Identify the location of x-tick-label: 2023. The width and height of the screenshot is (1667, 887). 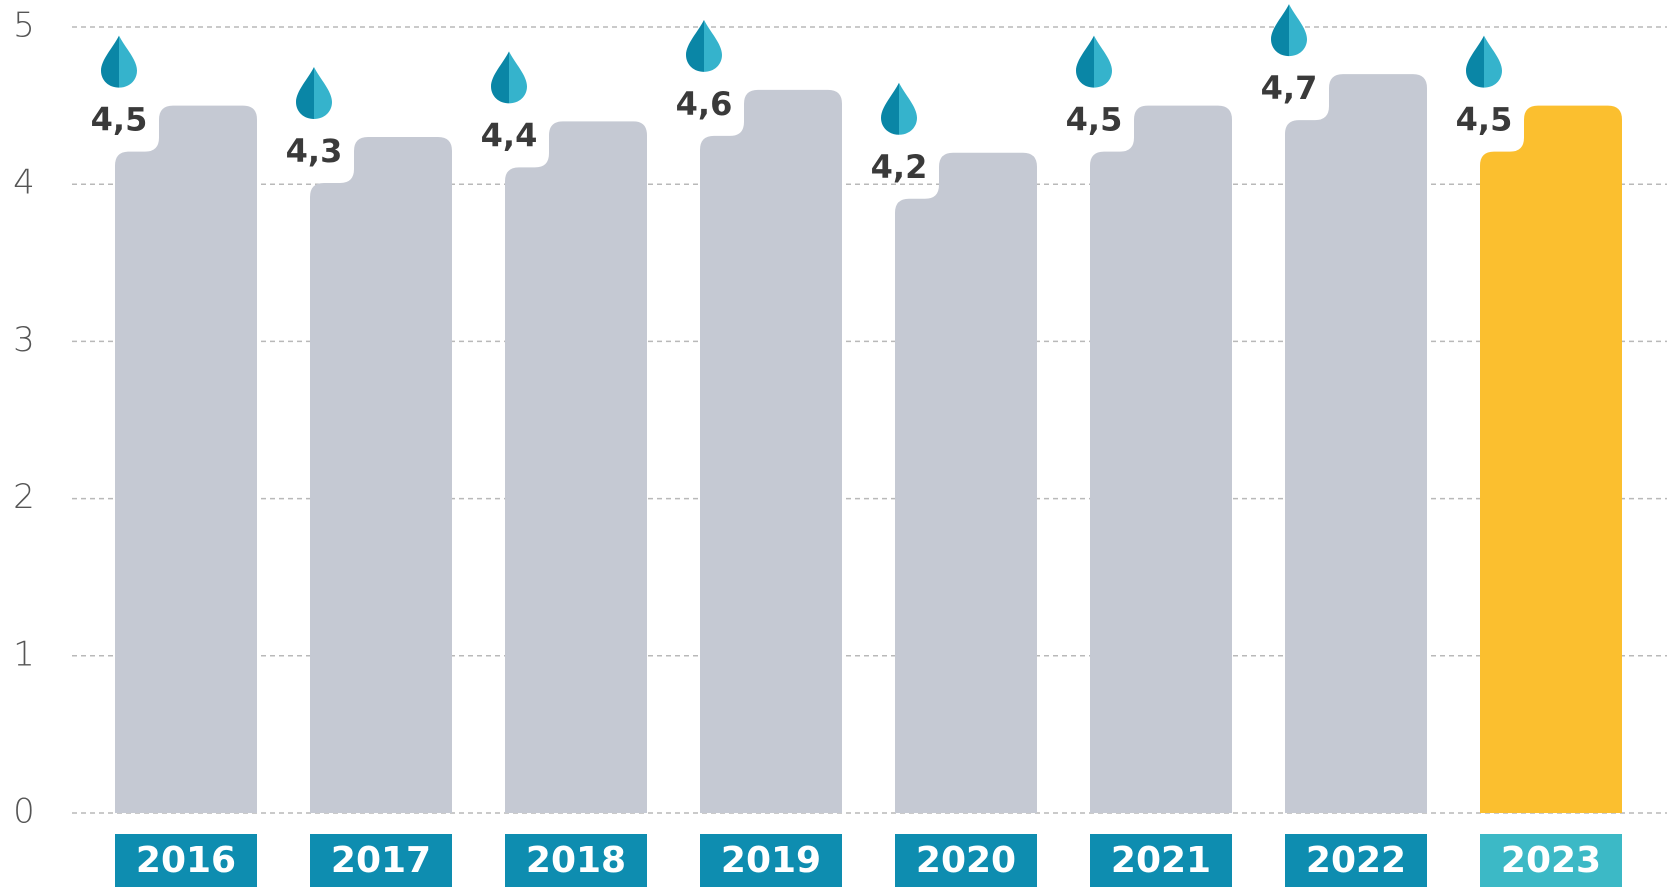
(1551, 860).